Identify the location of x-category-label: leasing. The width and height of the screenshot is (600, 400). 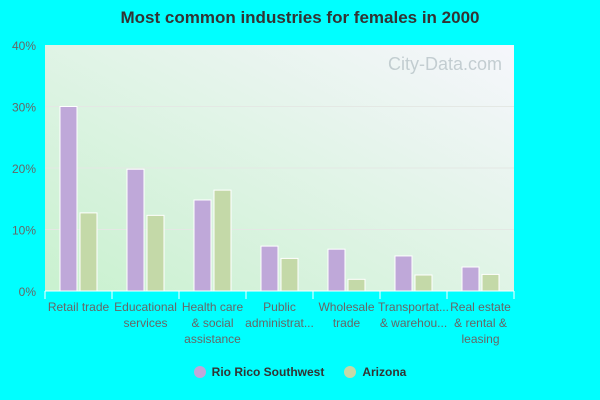
(480, 339).